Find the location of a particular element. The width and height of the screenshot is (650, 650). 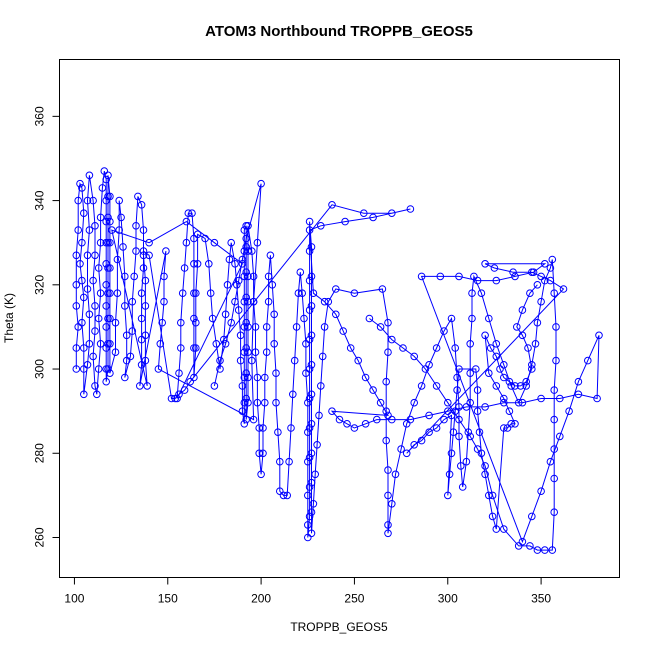

y-axis-label: Theta (K) is located at coordinates (9, 318).